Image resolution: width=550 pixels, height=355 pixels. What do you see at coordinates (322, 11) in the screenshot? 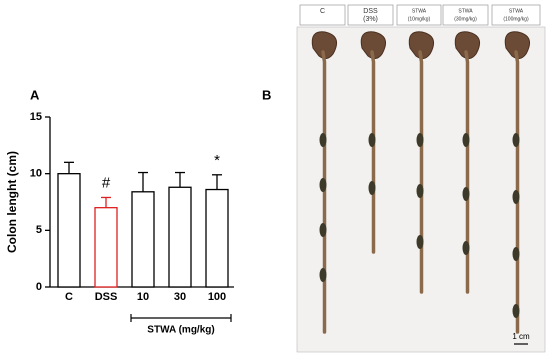
I see `header-label: C` at bounding box center [322, 11].